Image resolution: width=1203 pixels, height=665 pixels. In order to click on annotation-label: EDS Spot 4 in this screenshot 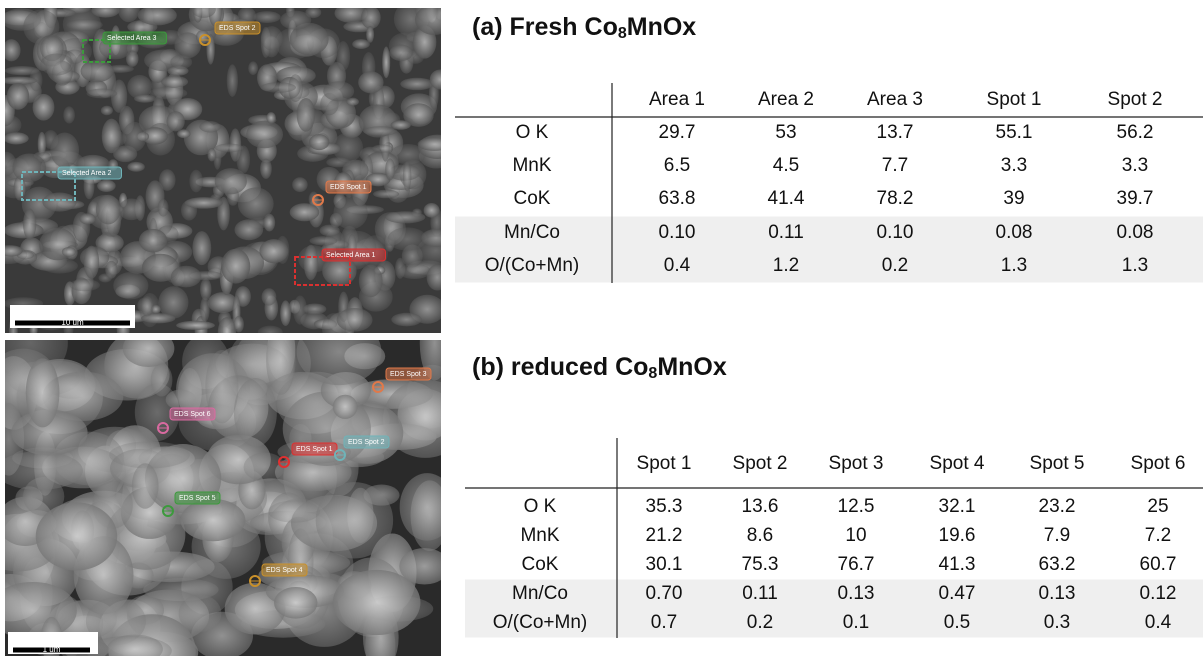, I will do `click(284, 570)`.